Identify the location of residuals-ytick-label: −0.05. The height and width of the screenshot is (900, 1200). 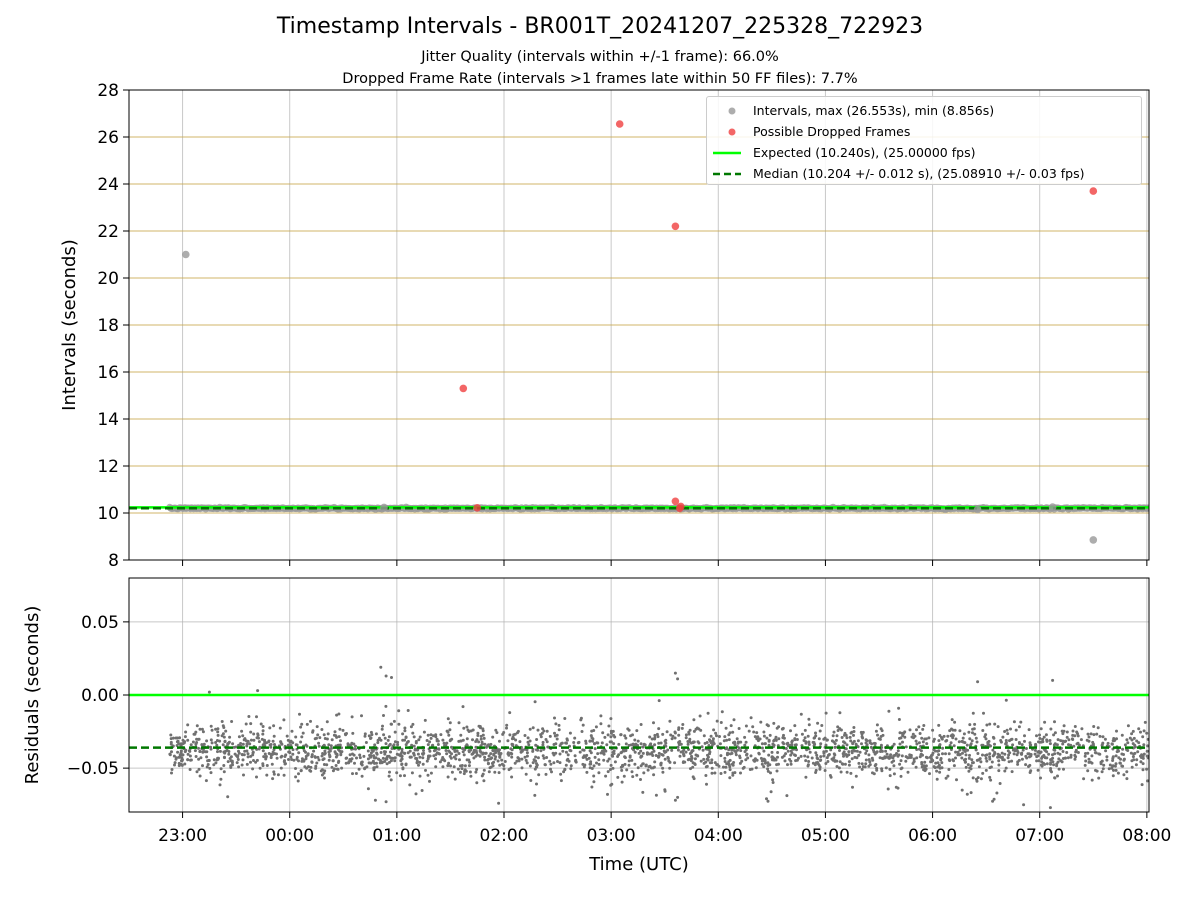
(93, 769).